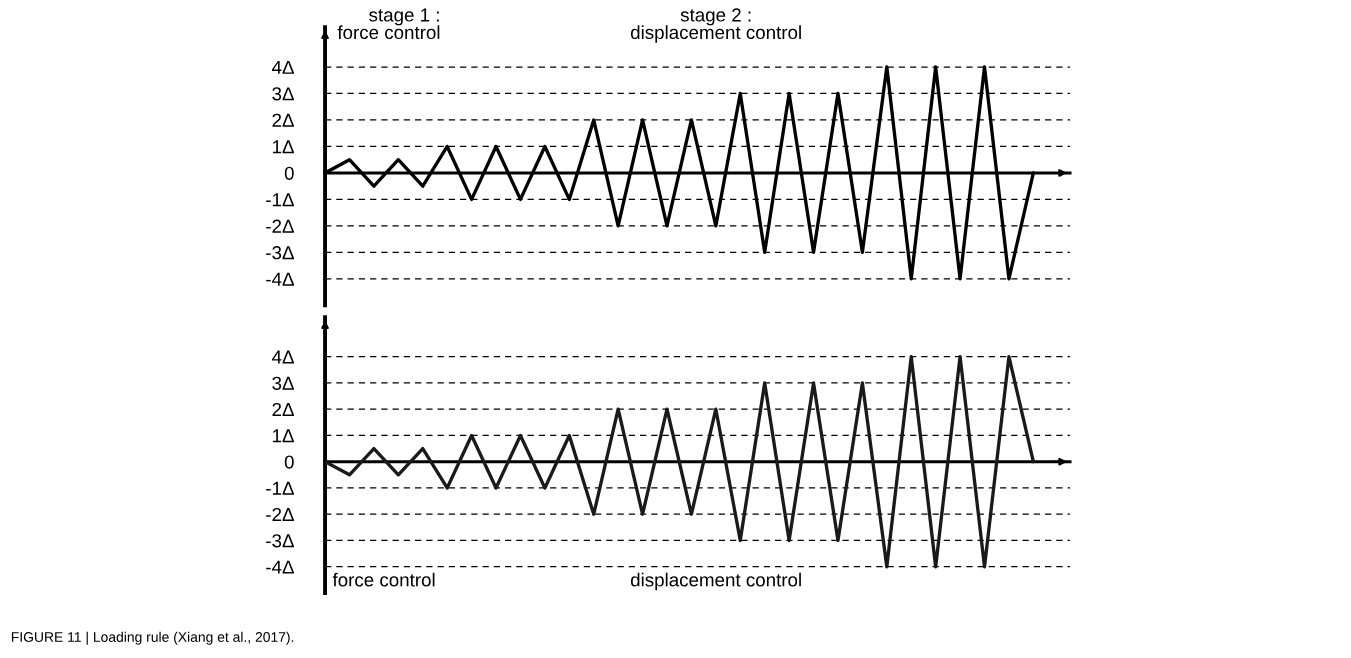  Describe the element at coordinates (388, 24) in the screenshot. I see `annotation: stage 1 : force control` at that location.